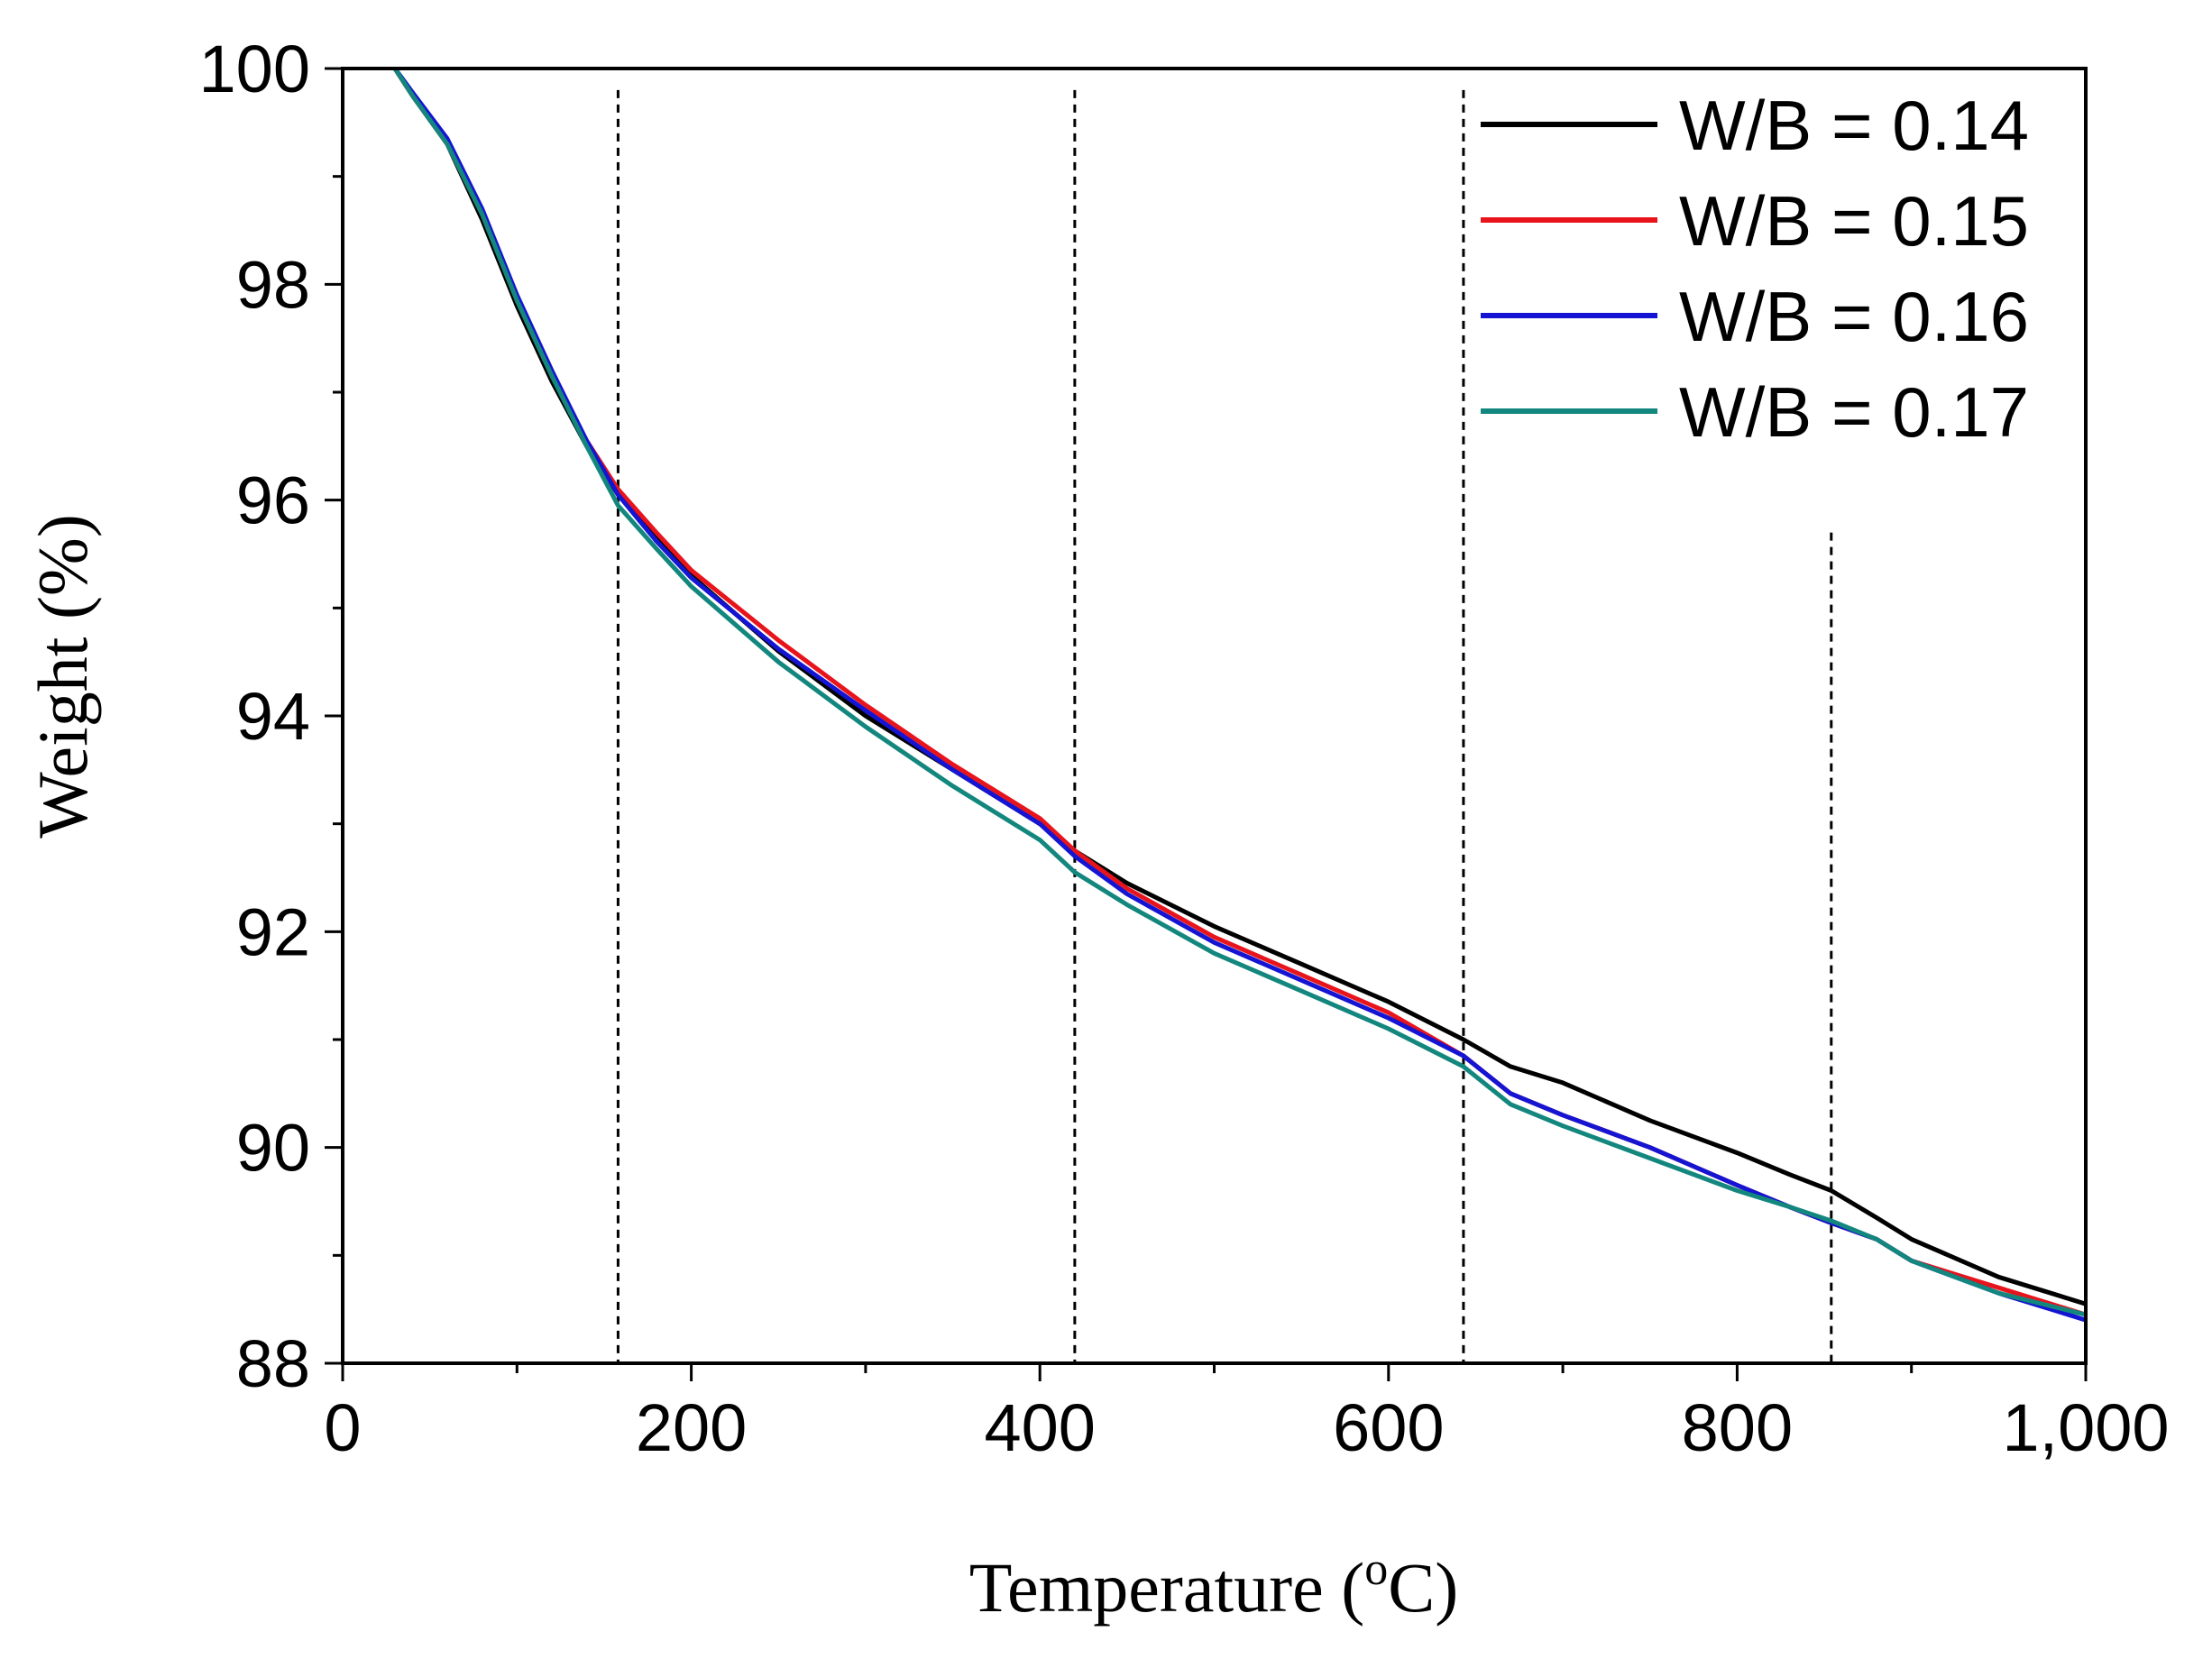  Describe the element at coordinates (343, 1427) in the screenshot. I see `x-tick-label: 0` at that location.